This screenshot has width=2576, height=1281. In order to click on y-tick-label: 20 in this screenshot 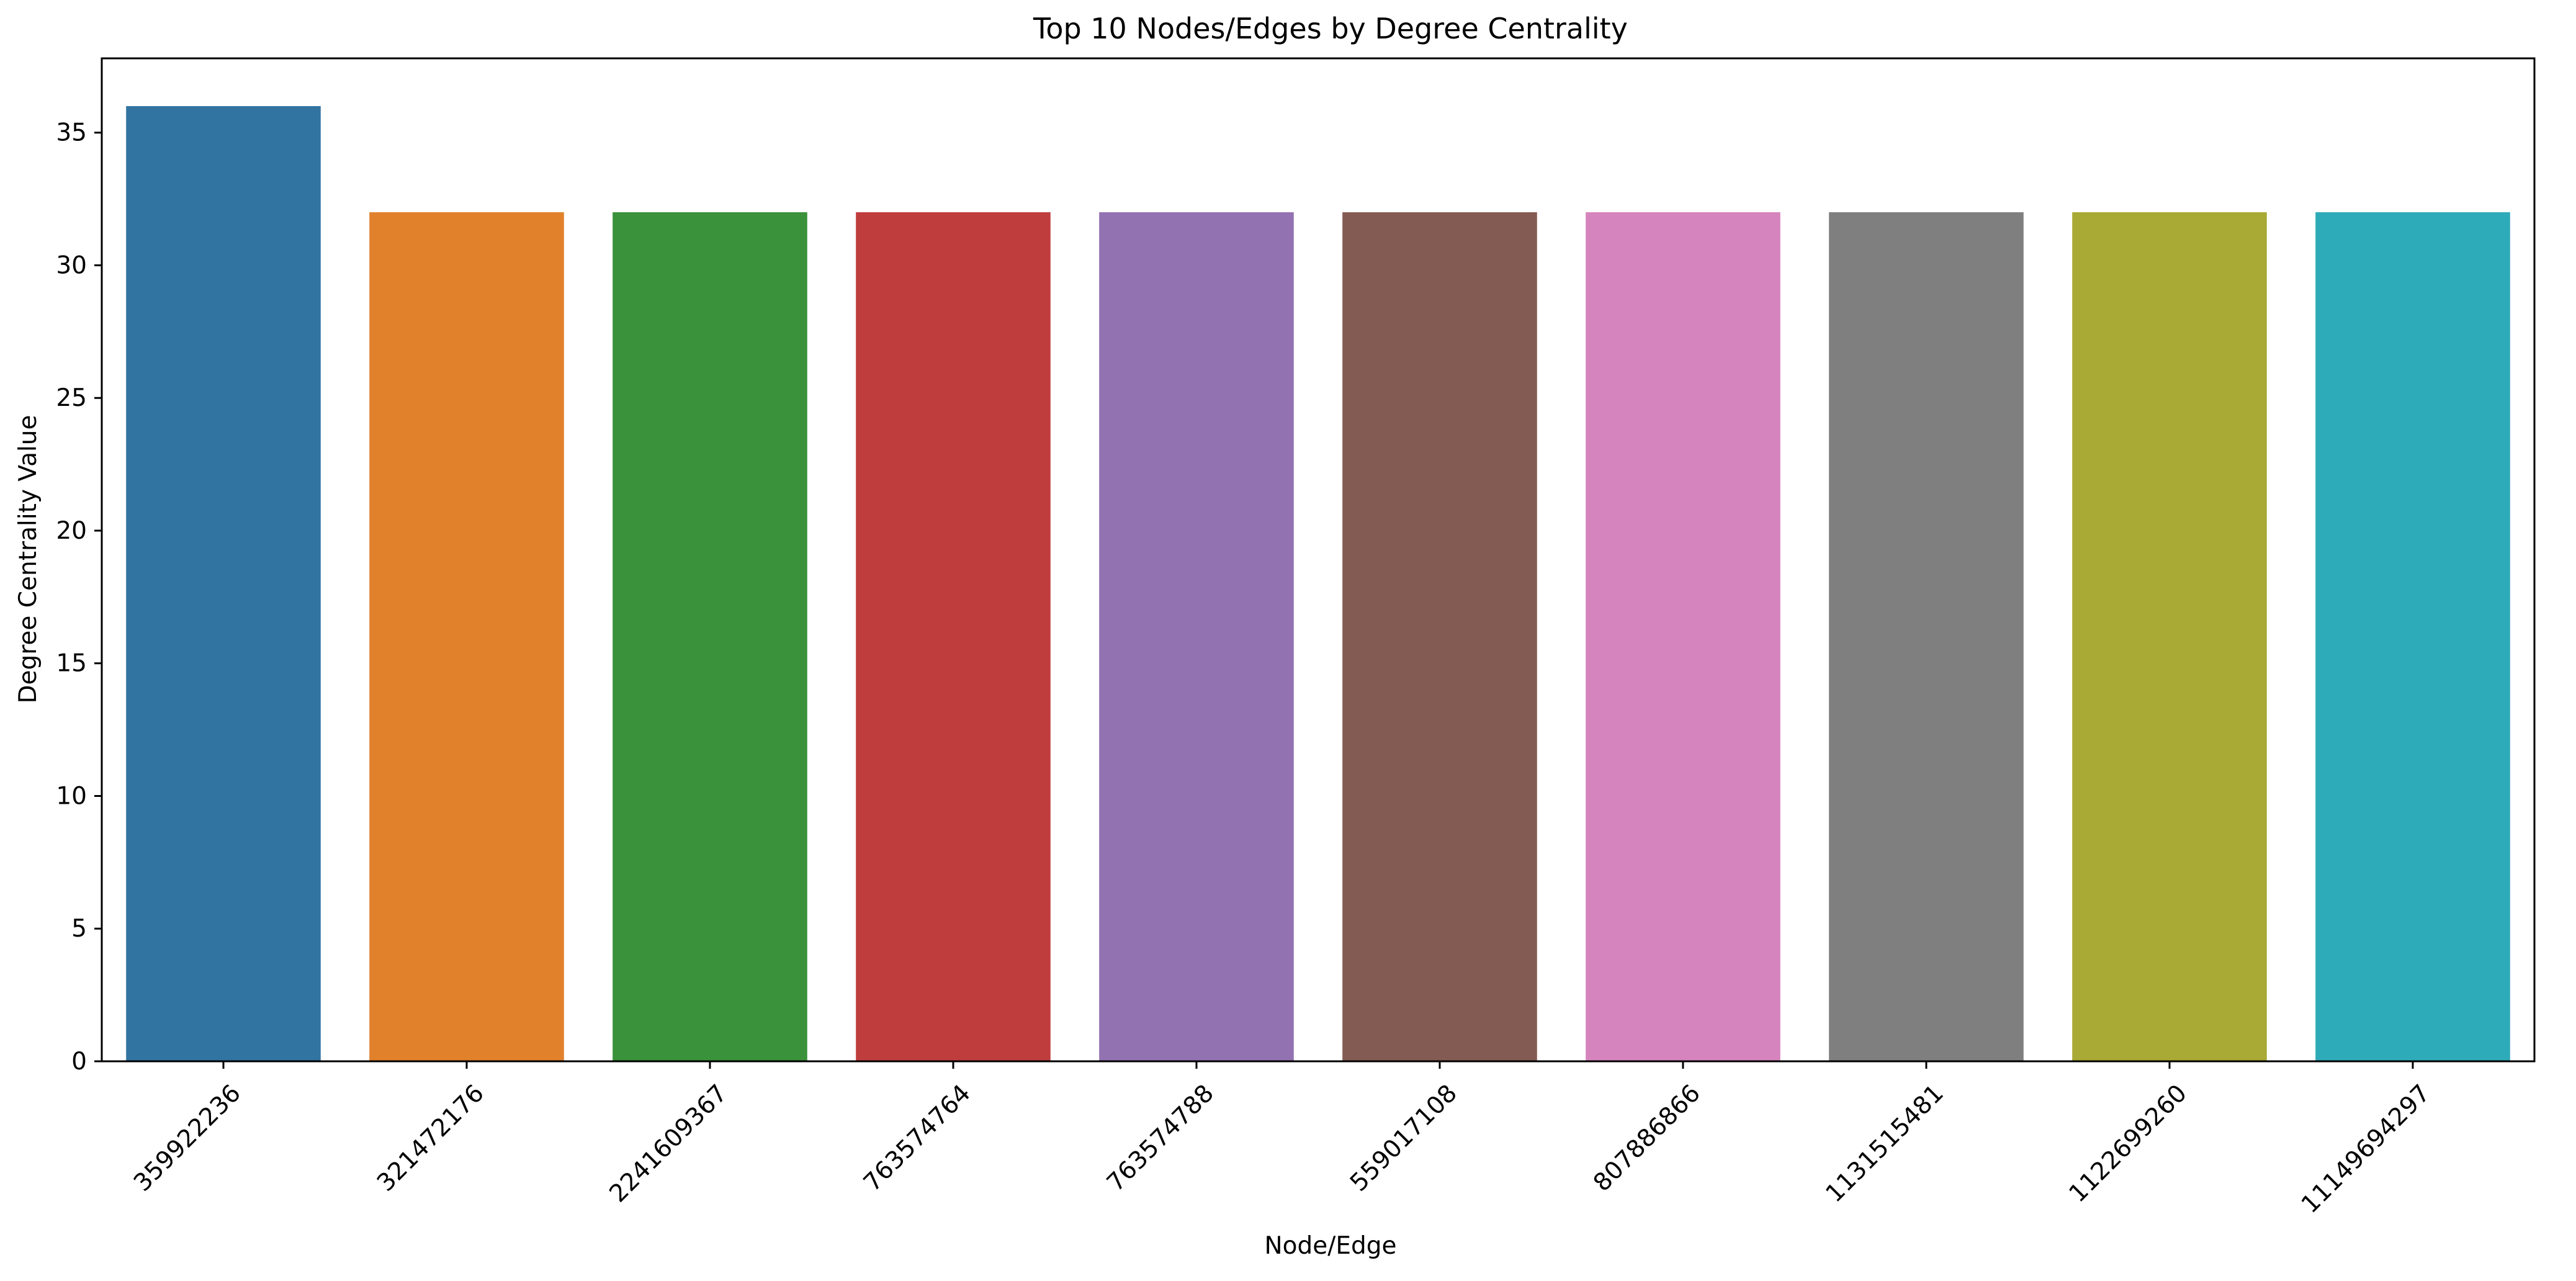, I will do `click(71, 531)`.